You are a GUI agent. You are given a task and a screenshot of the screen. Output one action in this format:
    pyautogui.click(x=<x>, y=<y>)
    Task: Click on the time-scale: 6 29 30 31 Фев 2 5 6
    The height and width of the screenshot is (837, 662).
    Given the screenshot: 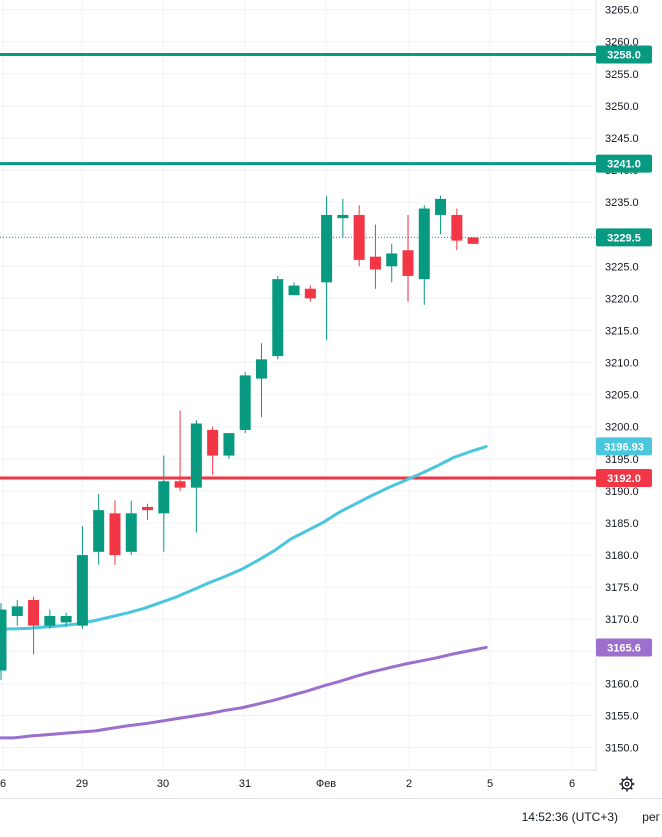 What is the action you would take?
    pyautogui.click(x=287, y=784)
    